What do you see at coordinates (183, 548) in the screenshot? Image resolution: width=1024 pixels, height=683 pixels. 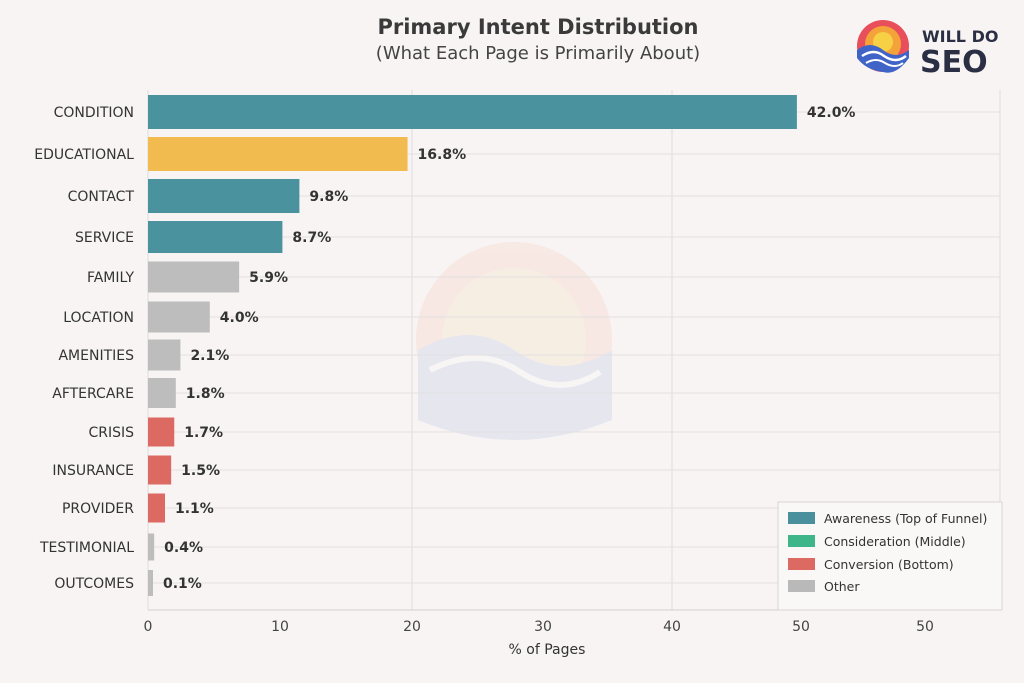 I see `value-label-testimonial: 0.4%` at bounding box center [183, 548].